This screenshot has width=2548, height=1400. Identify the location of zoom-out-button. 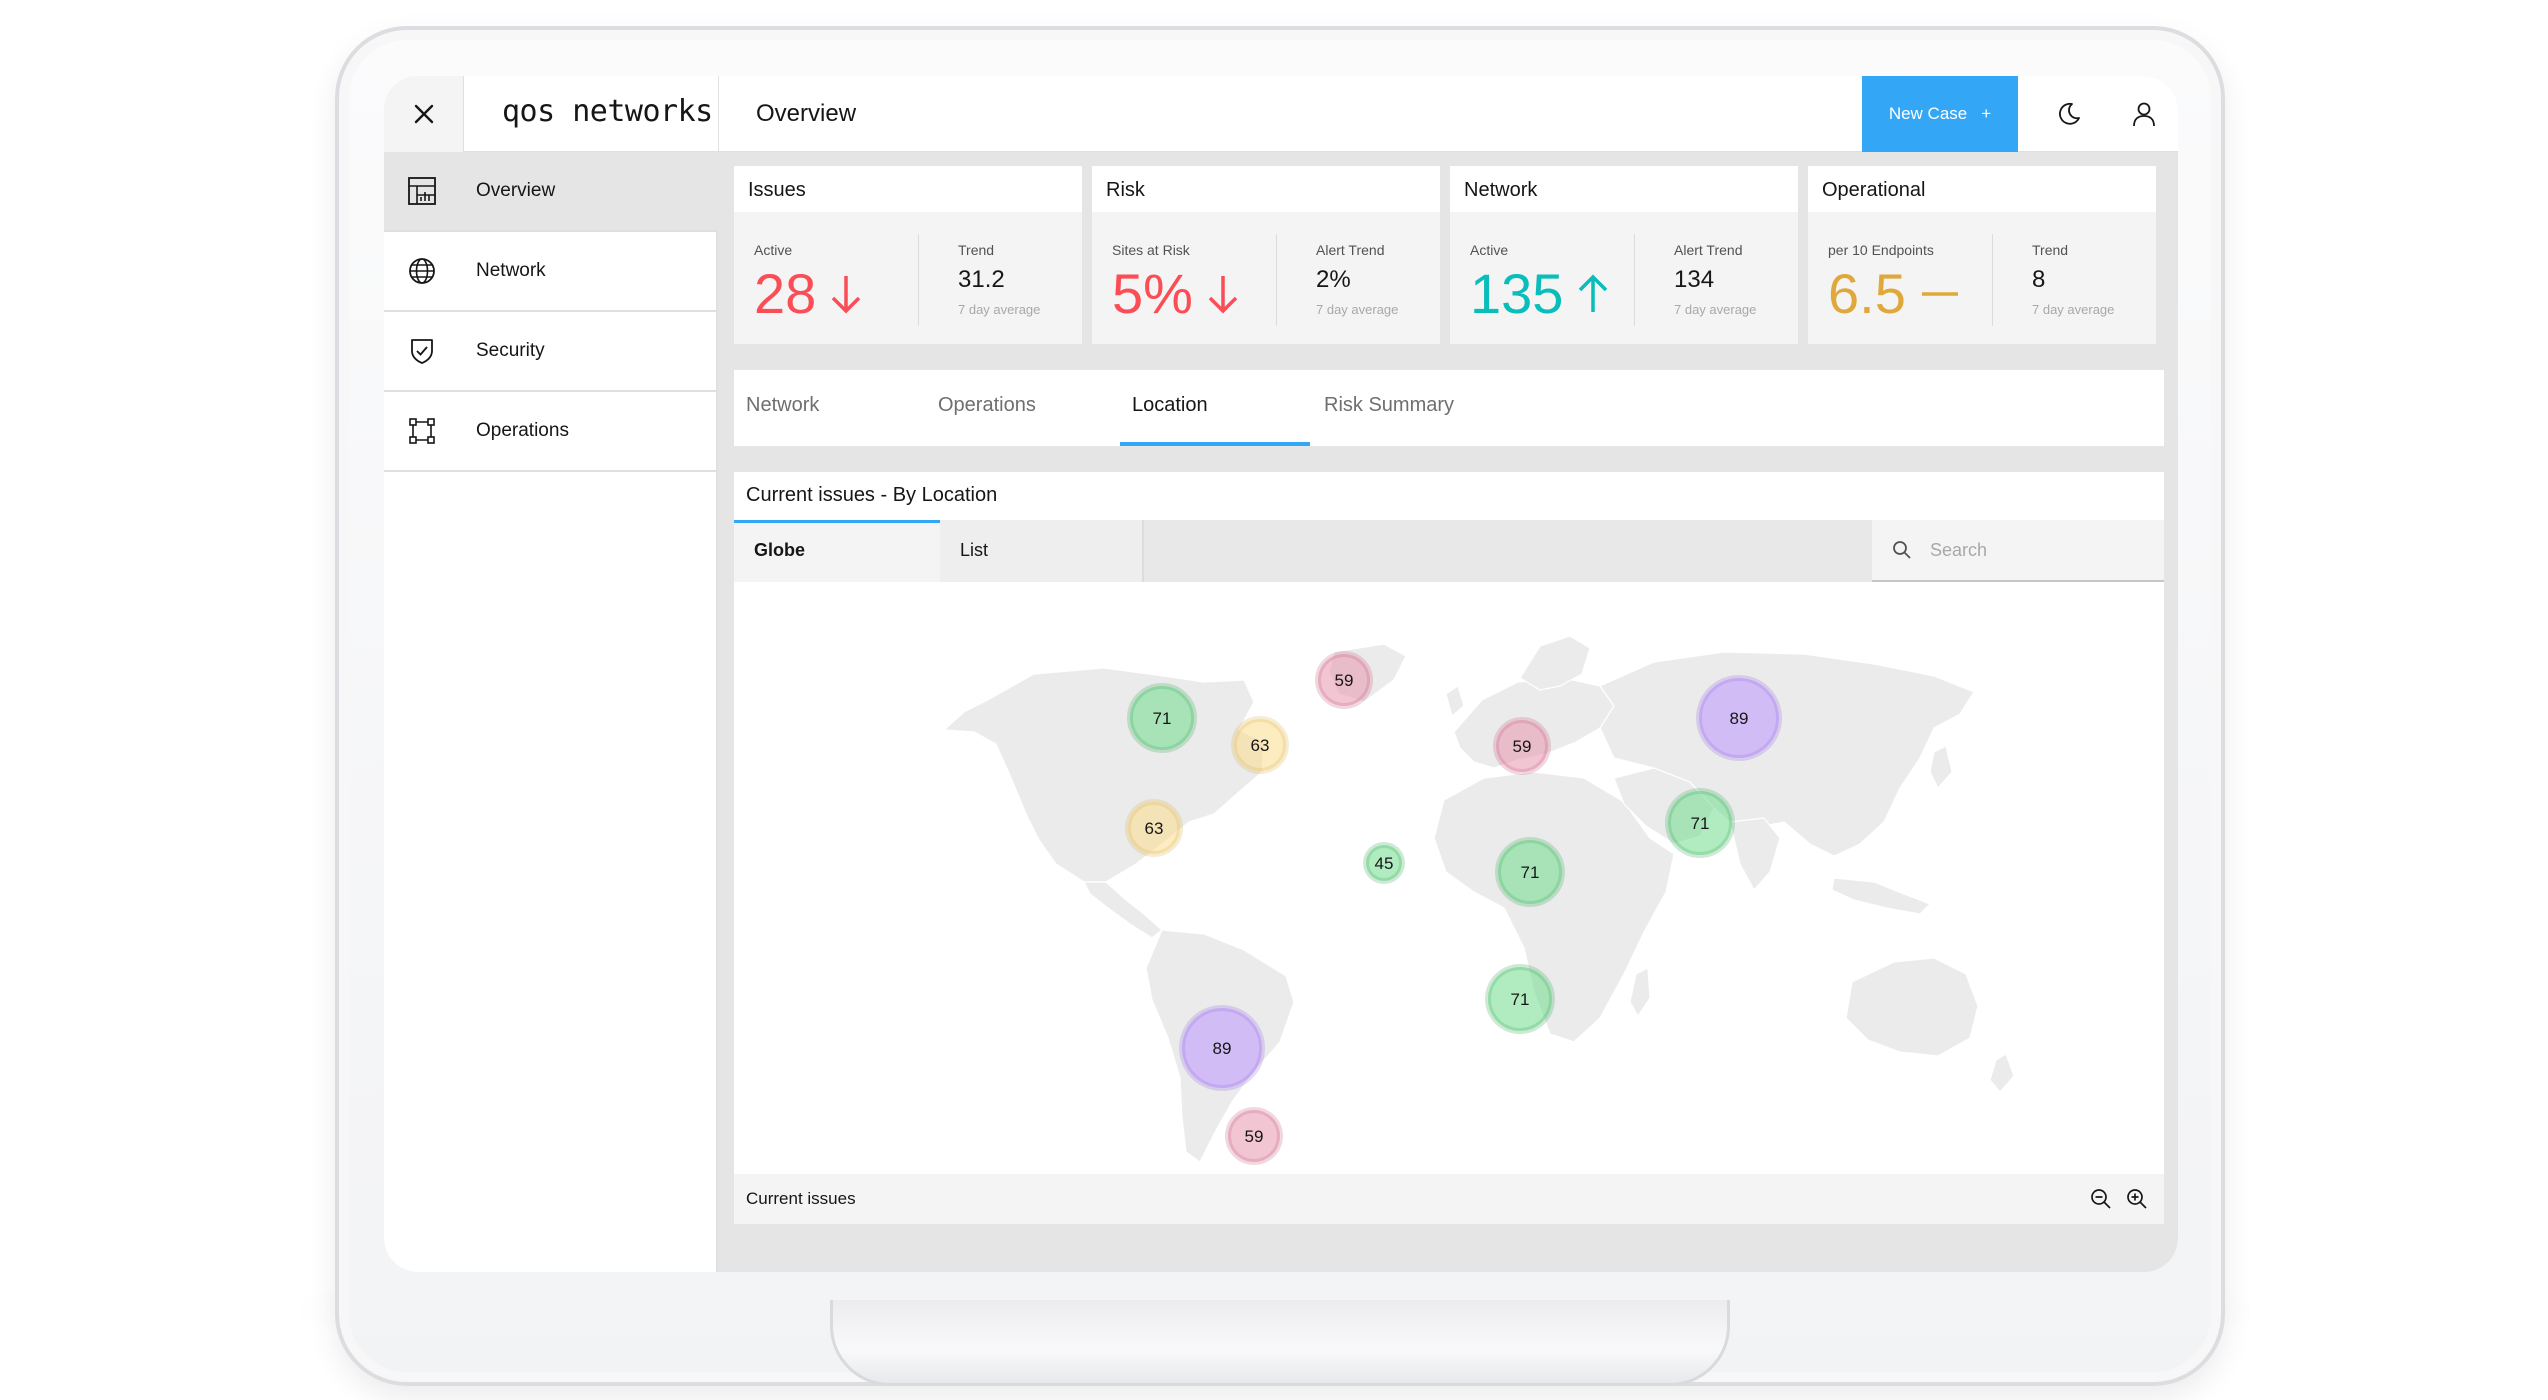
(2101, 1199).